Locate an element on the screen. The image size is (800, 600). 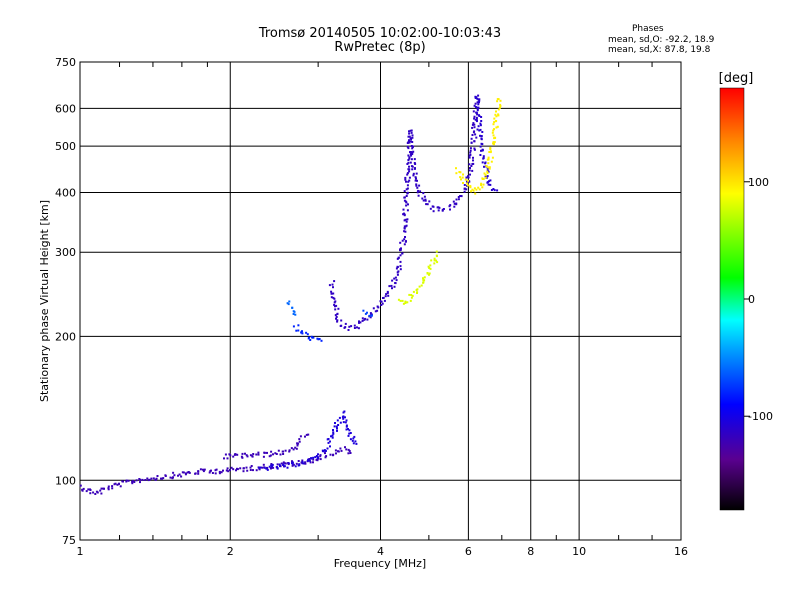
y-tick-label: 75 is located at coordinates (69, 540).